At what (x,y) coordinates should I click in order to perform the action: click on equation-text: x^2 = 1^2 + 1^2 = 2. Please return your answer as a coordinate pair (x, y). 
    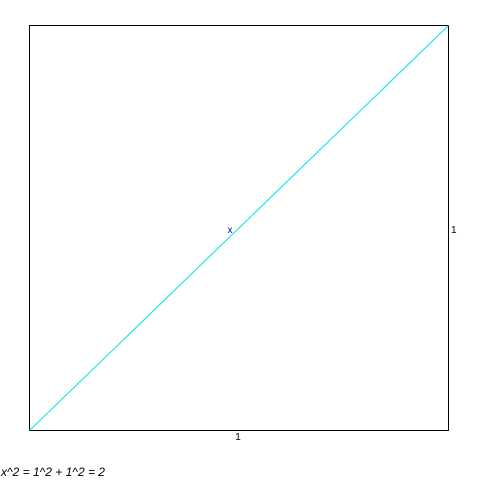
    Looking at the image, I should click on (53, 472).